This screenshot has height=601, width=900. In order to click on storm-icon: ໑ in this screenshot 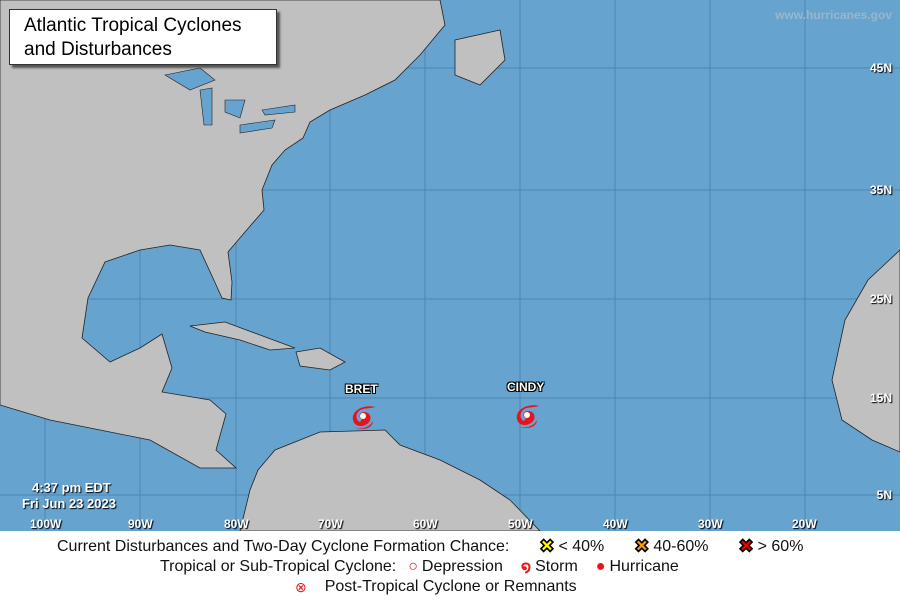, I will do `click(526, 567)`.